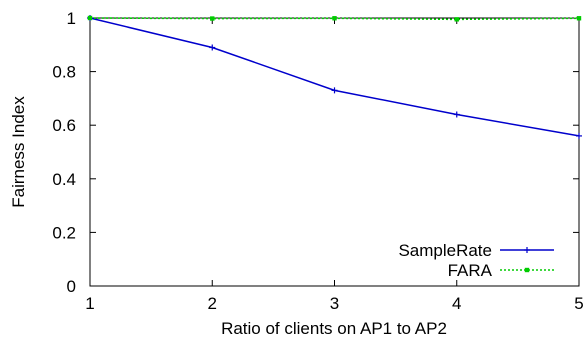 The image size is (585, 339). I want to click on legend-label: SampleRate, so click(445, 250).